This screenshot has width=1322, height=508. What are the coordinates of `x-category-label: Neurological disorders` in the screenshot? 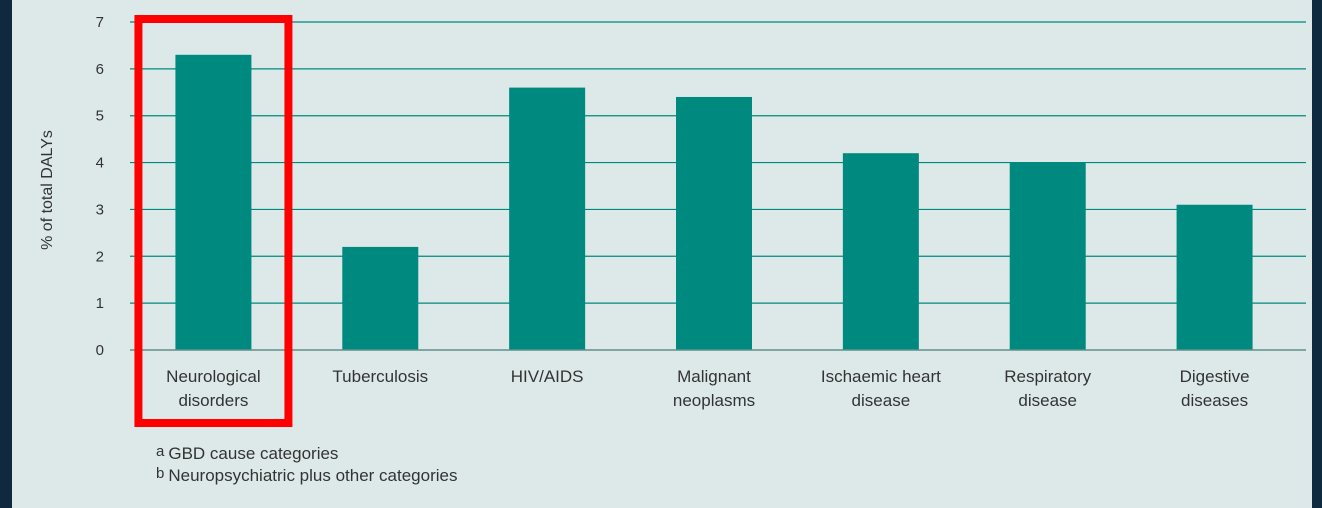 It's located at (213, 388).